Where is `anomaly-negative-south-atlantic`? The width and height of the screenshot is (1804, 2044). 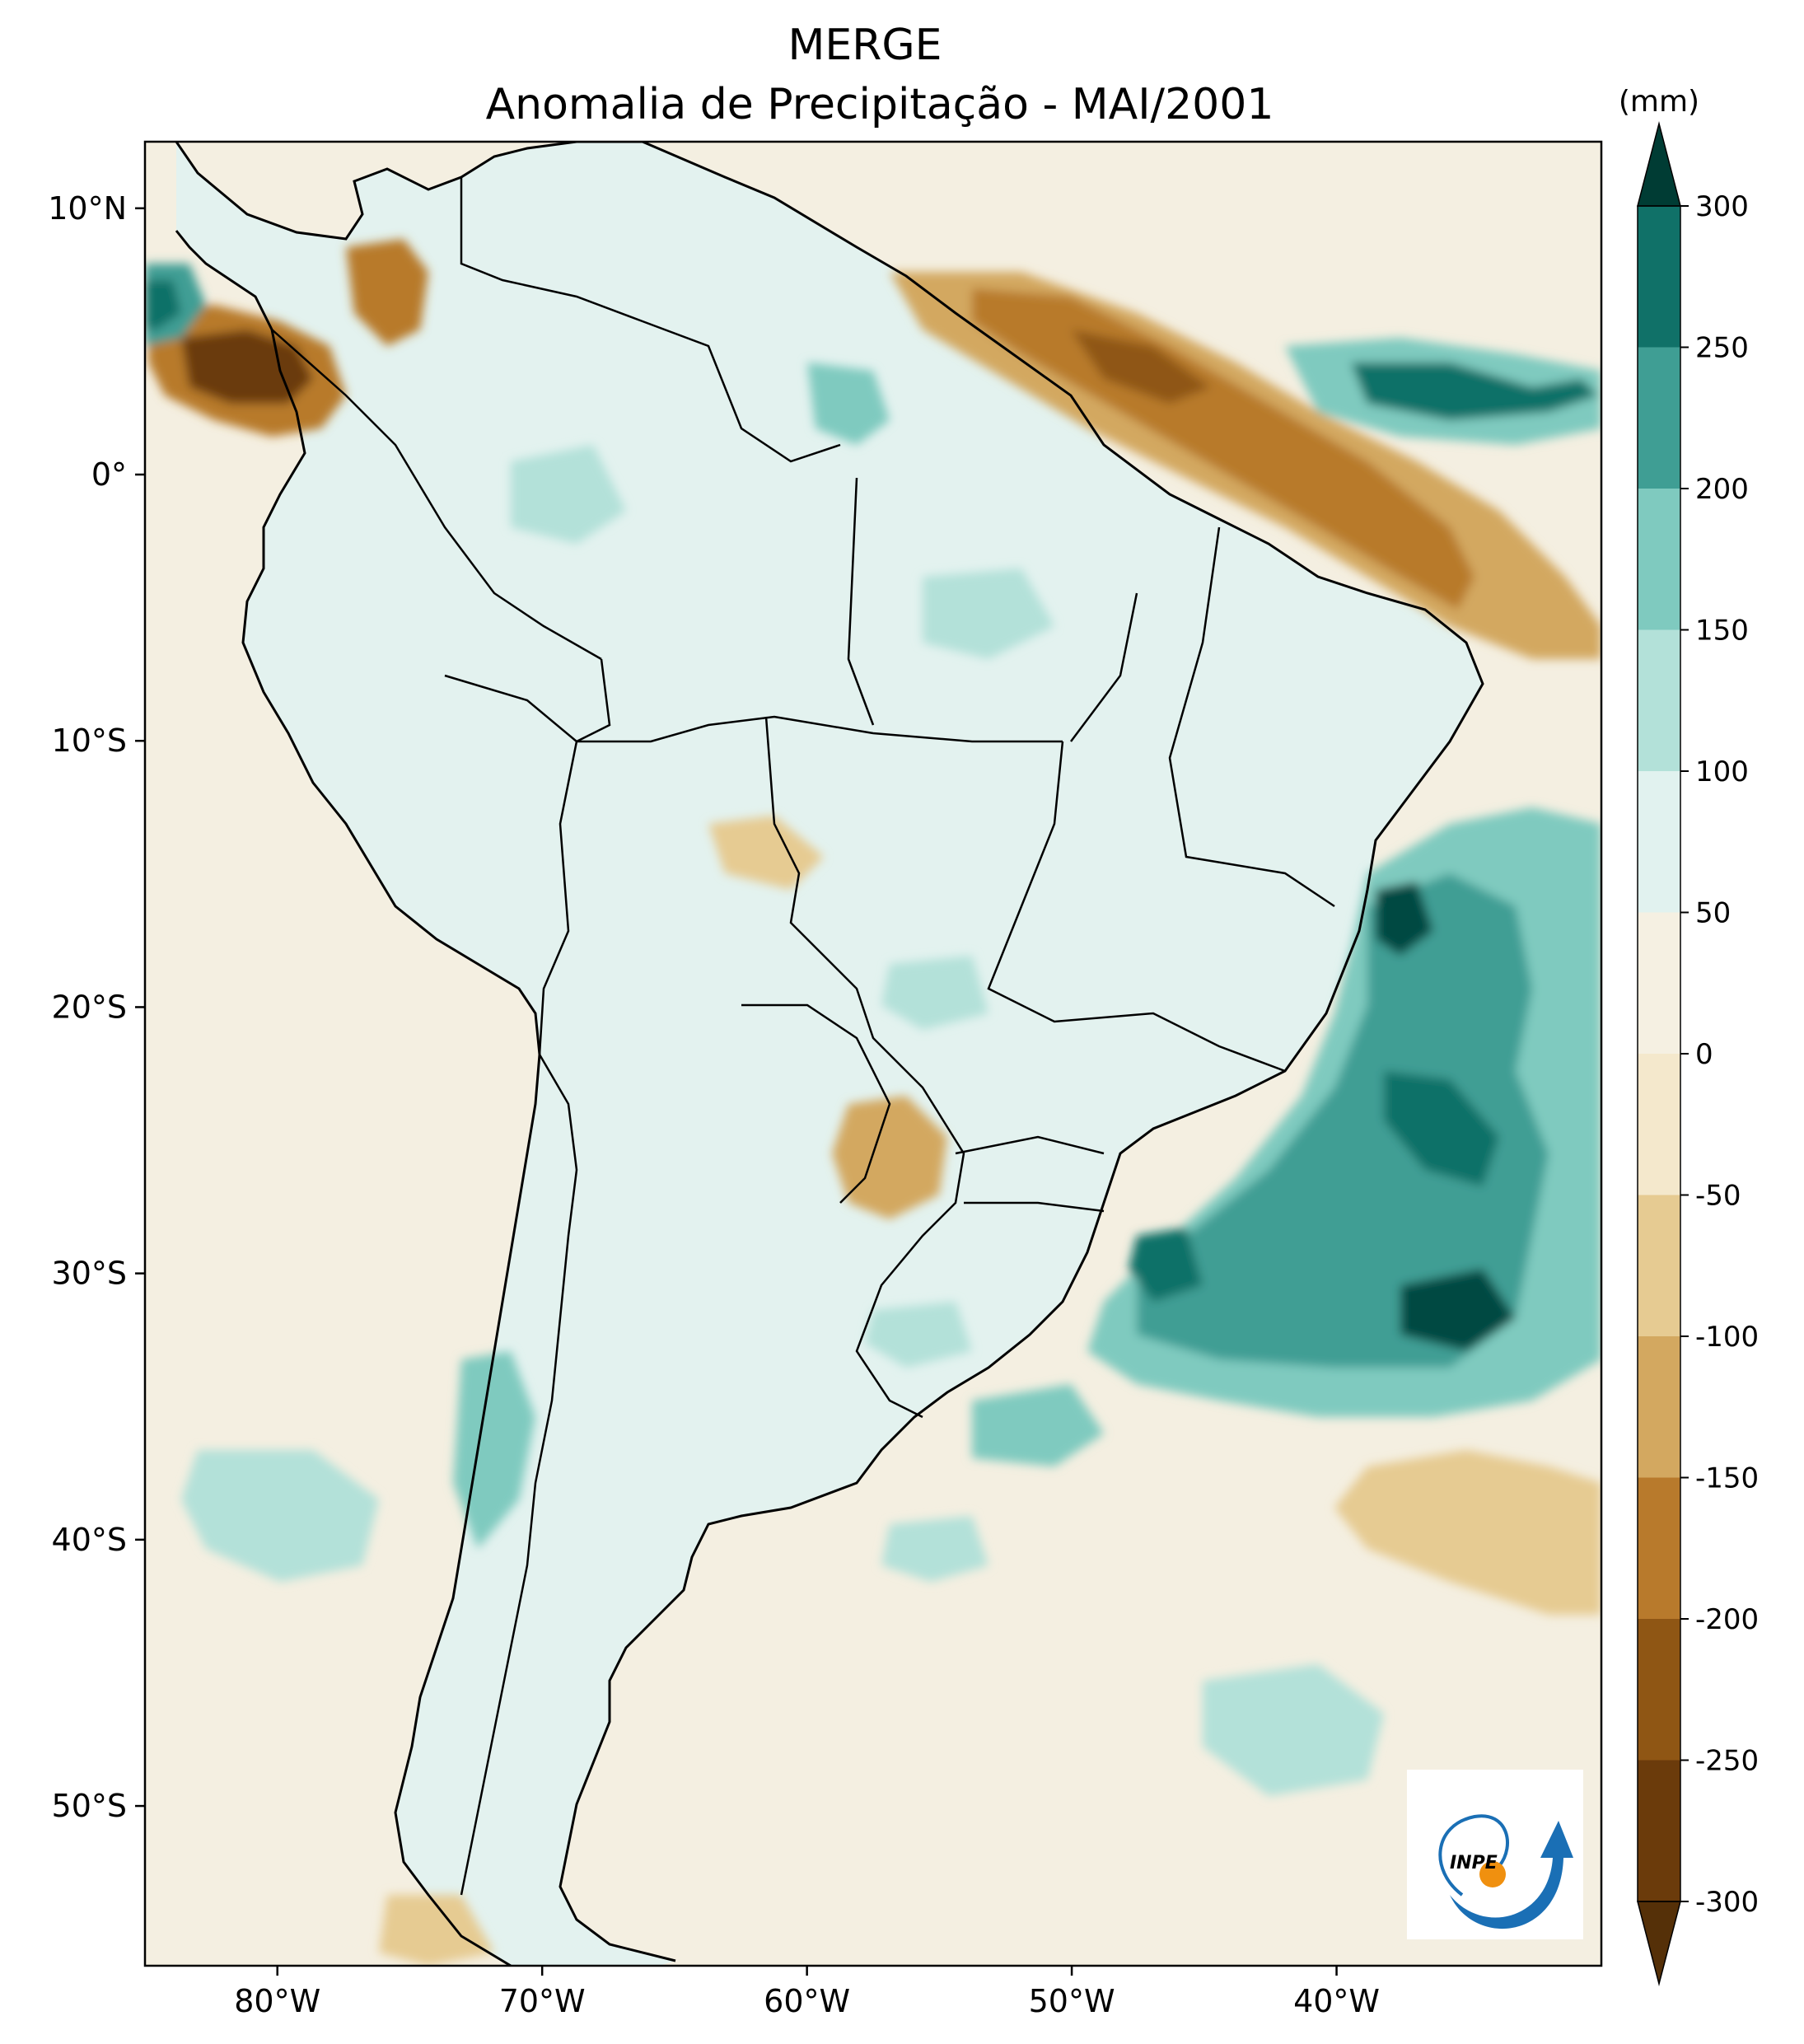 anomaly-negative-south-atlantic is located at coordinates (1467, 1532).